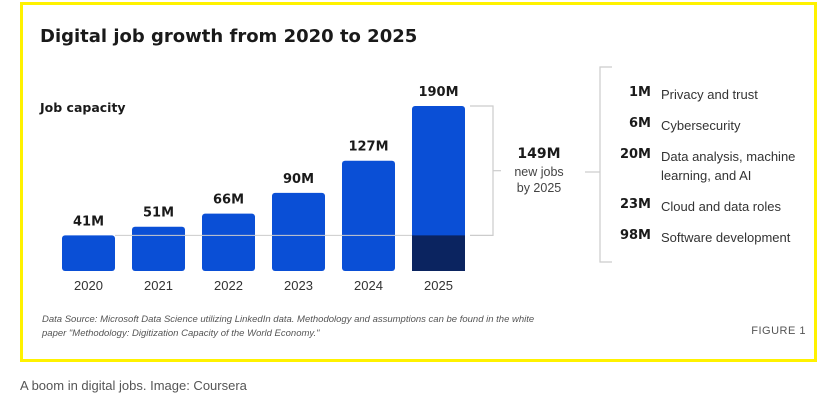 Image resolution: width=840 pixels, height=415 pixels. Describe the element at coordinates (438, 253) in the screenshot. I see `bar-base-segment` at that location.